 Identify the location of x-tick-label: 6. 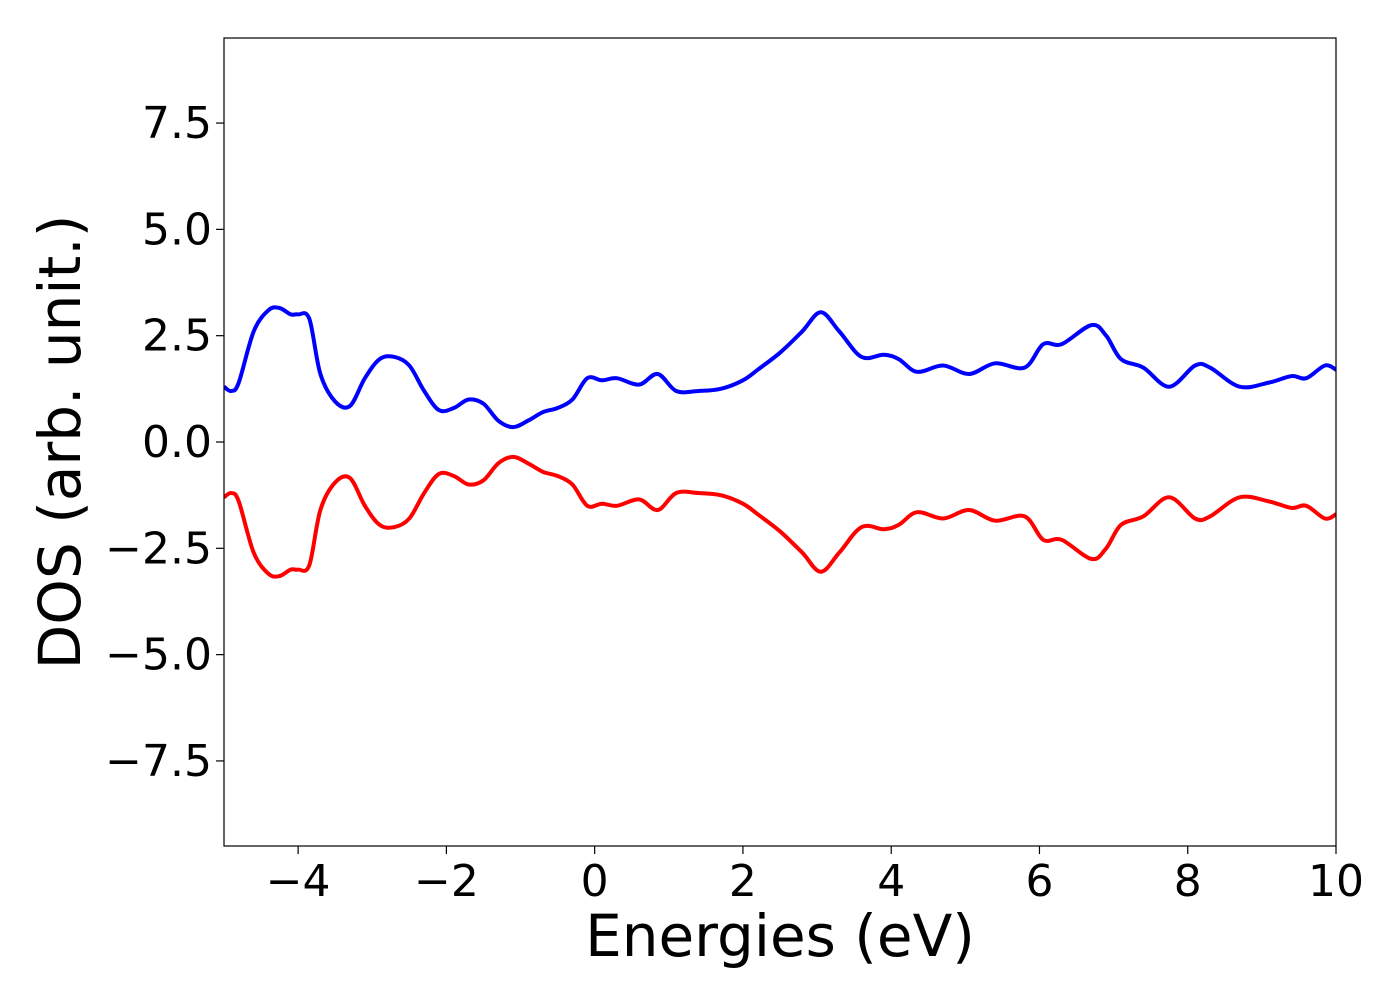
(1039, 881).